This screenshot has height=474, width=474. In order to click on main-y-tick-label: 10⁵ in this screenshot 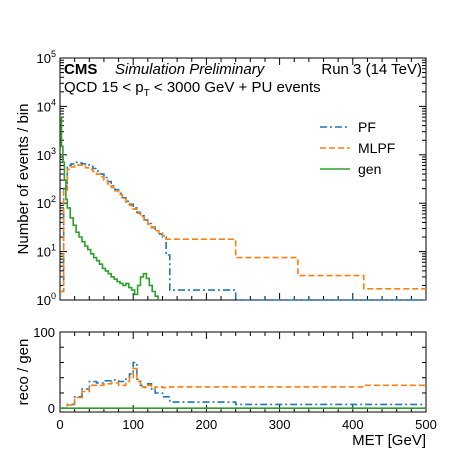, I will do `click(46, 57)`.